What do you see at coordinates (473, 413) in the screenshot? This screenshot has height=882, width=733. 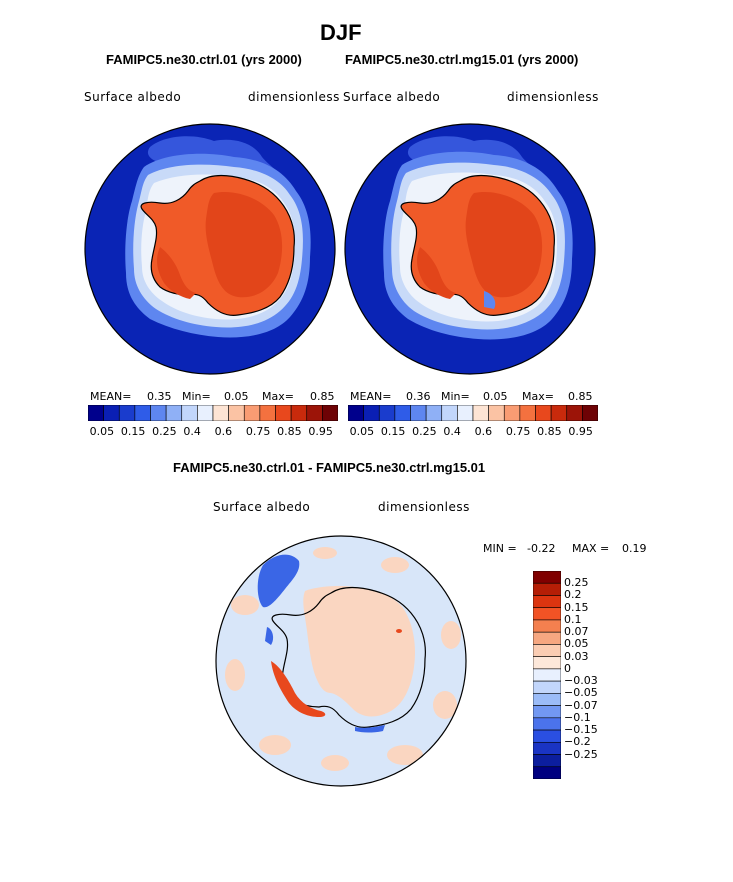 I see `right-colorbar` at bounding box center [473, 413].